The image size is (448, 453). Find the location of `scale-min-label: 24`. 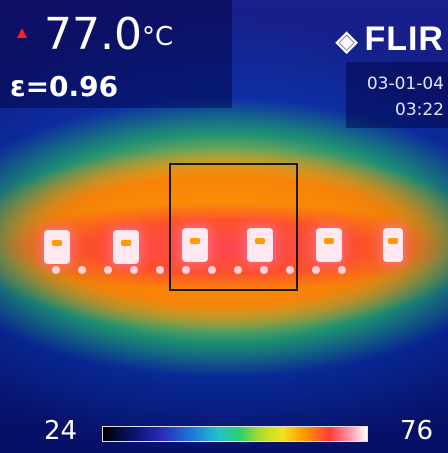

scale-min-label: 24 is located at coordinates (61, 431).